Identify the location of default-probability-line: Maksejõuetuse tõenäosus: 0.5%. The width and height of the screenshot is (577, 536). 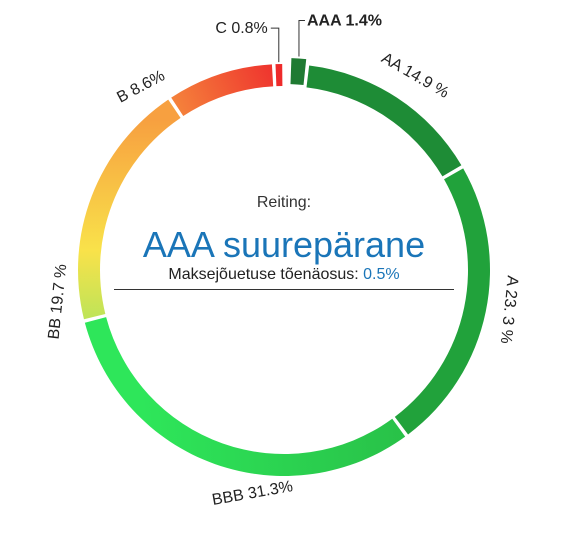
(284, 275).